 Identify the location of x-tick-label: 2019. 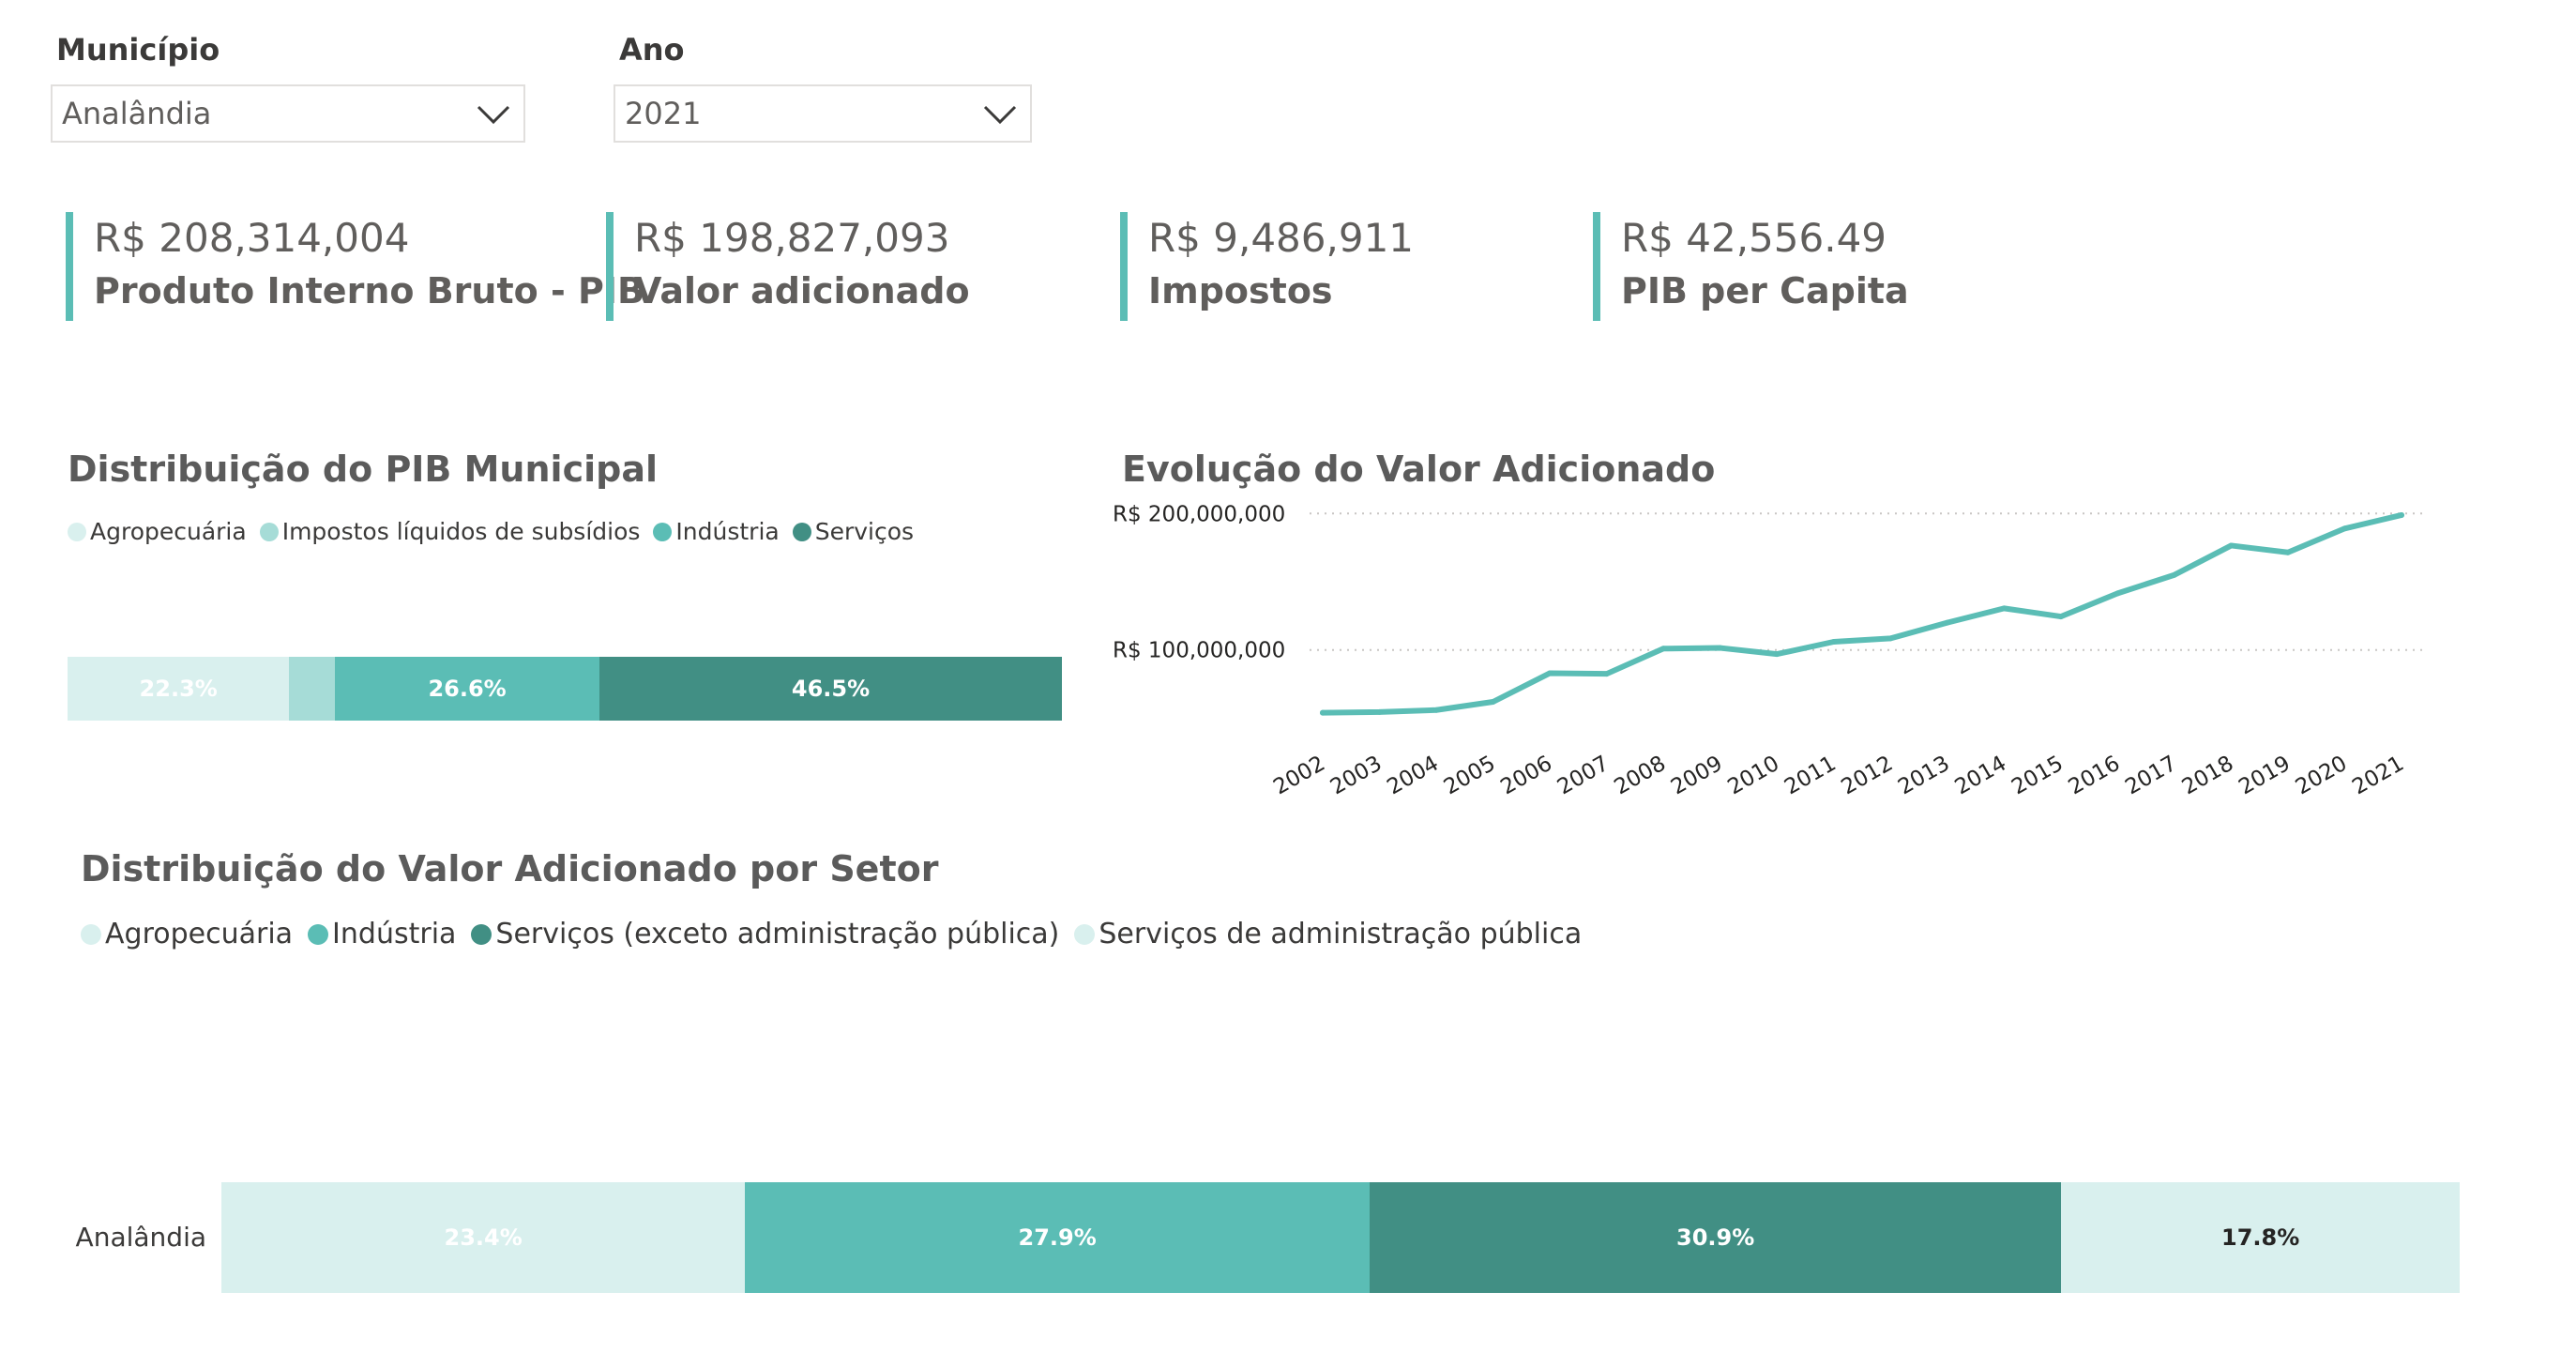
(2265, 775).